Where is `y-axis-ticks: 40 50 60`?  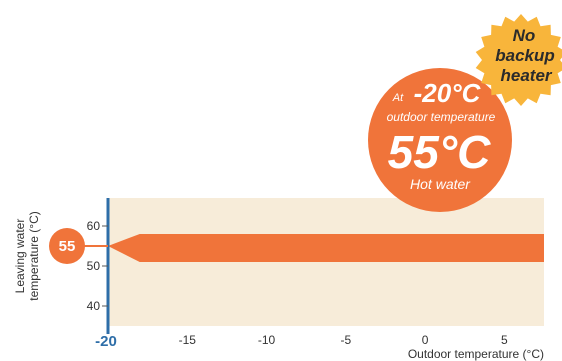 y-axis-ticks: 40 50 60 is located at coordinates (97, 266).